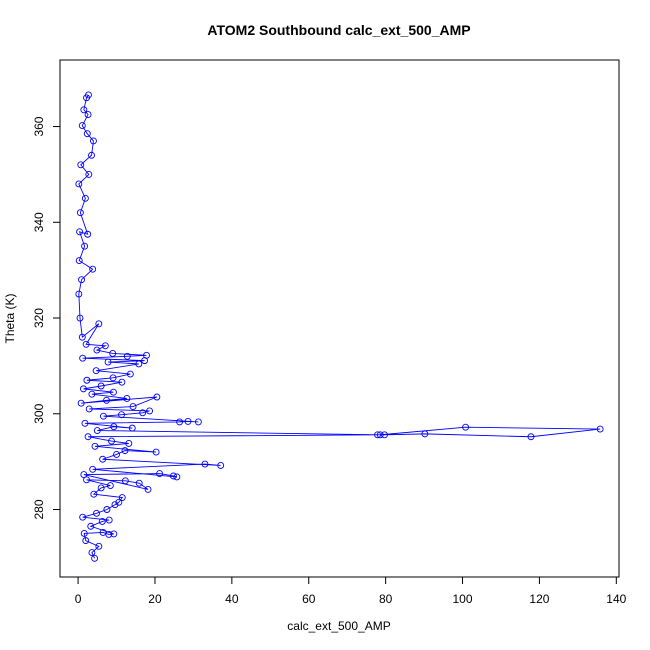  Describe the element at coordinates (338, 626) in the screenshot. I see `x-axis-label: calc_ext_500_AMP` at that location.